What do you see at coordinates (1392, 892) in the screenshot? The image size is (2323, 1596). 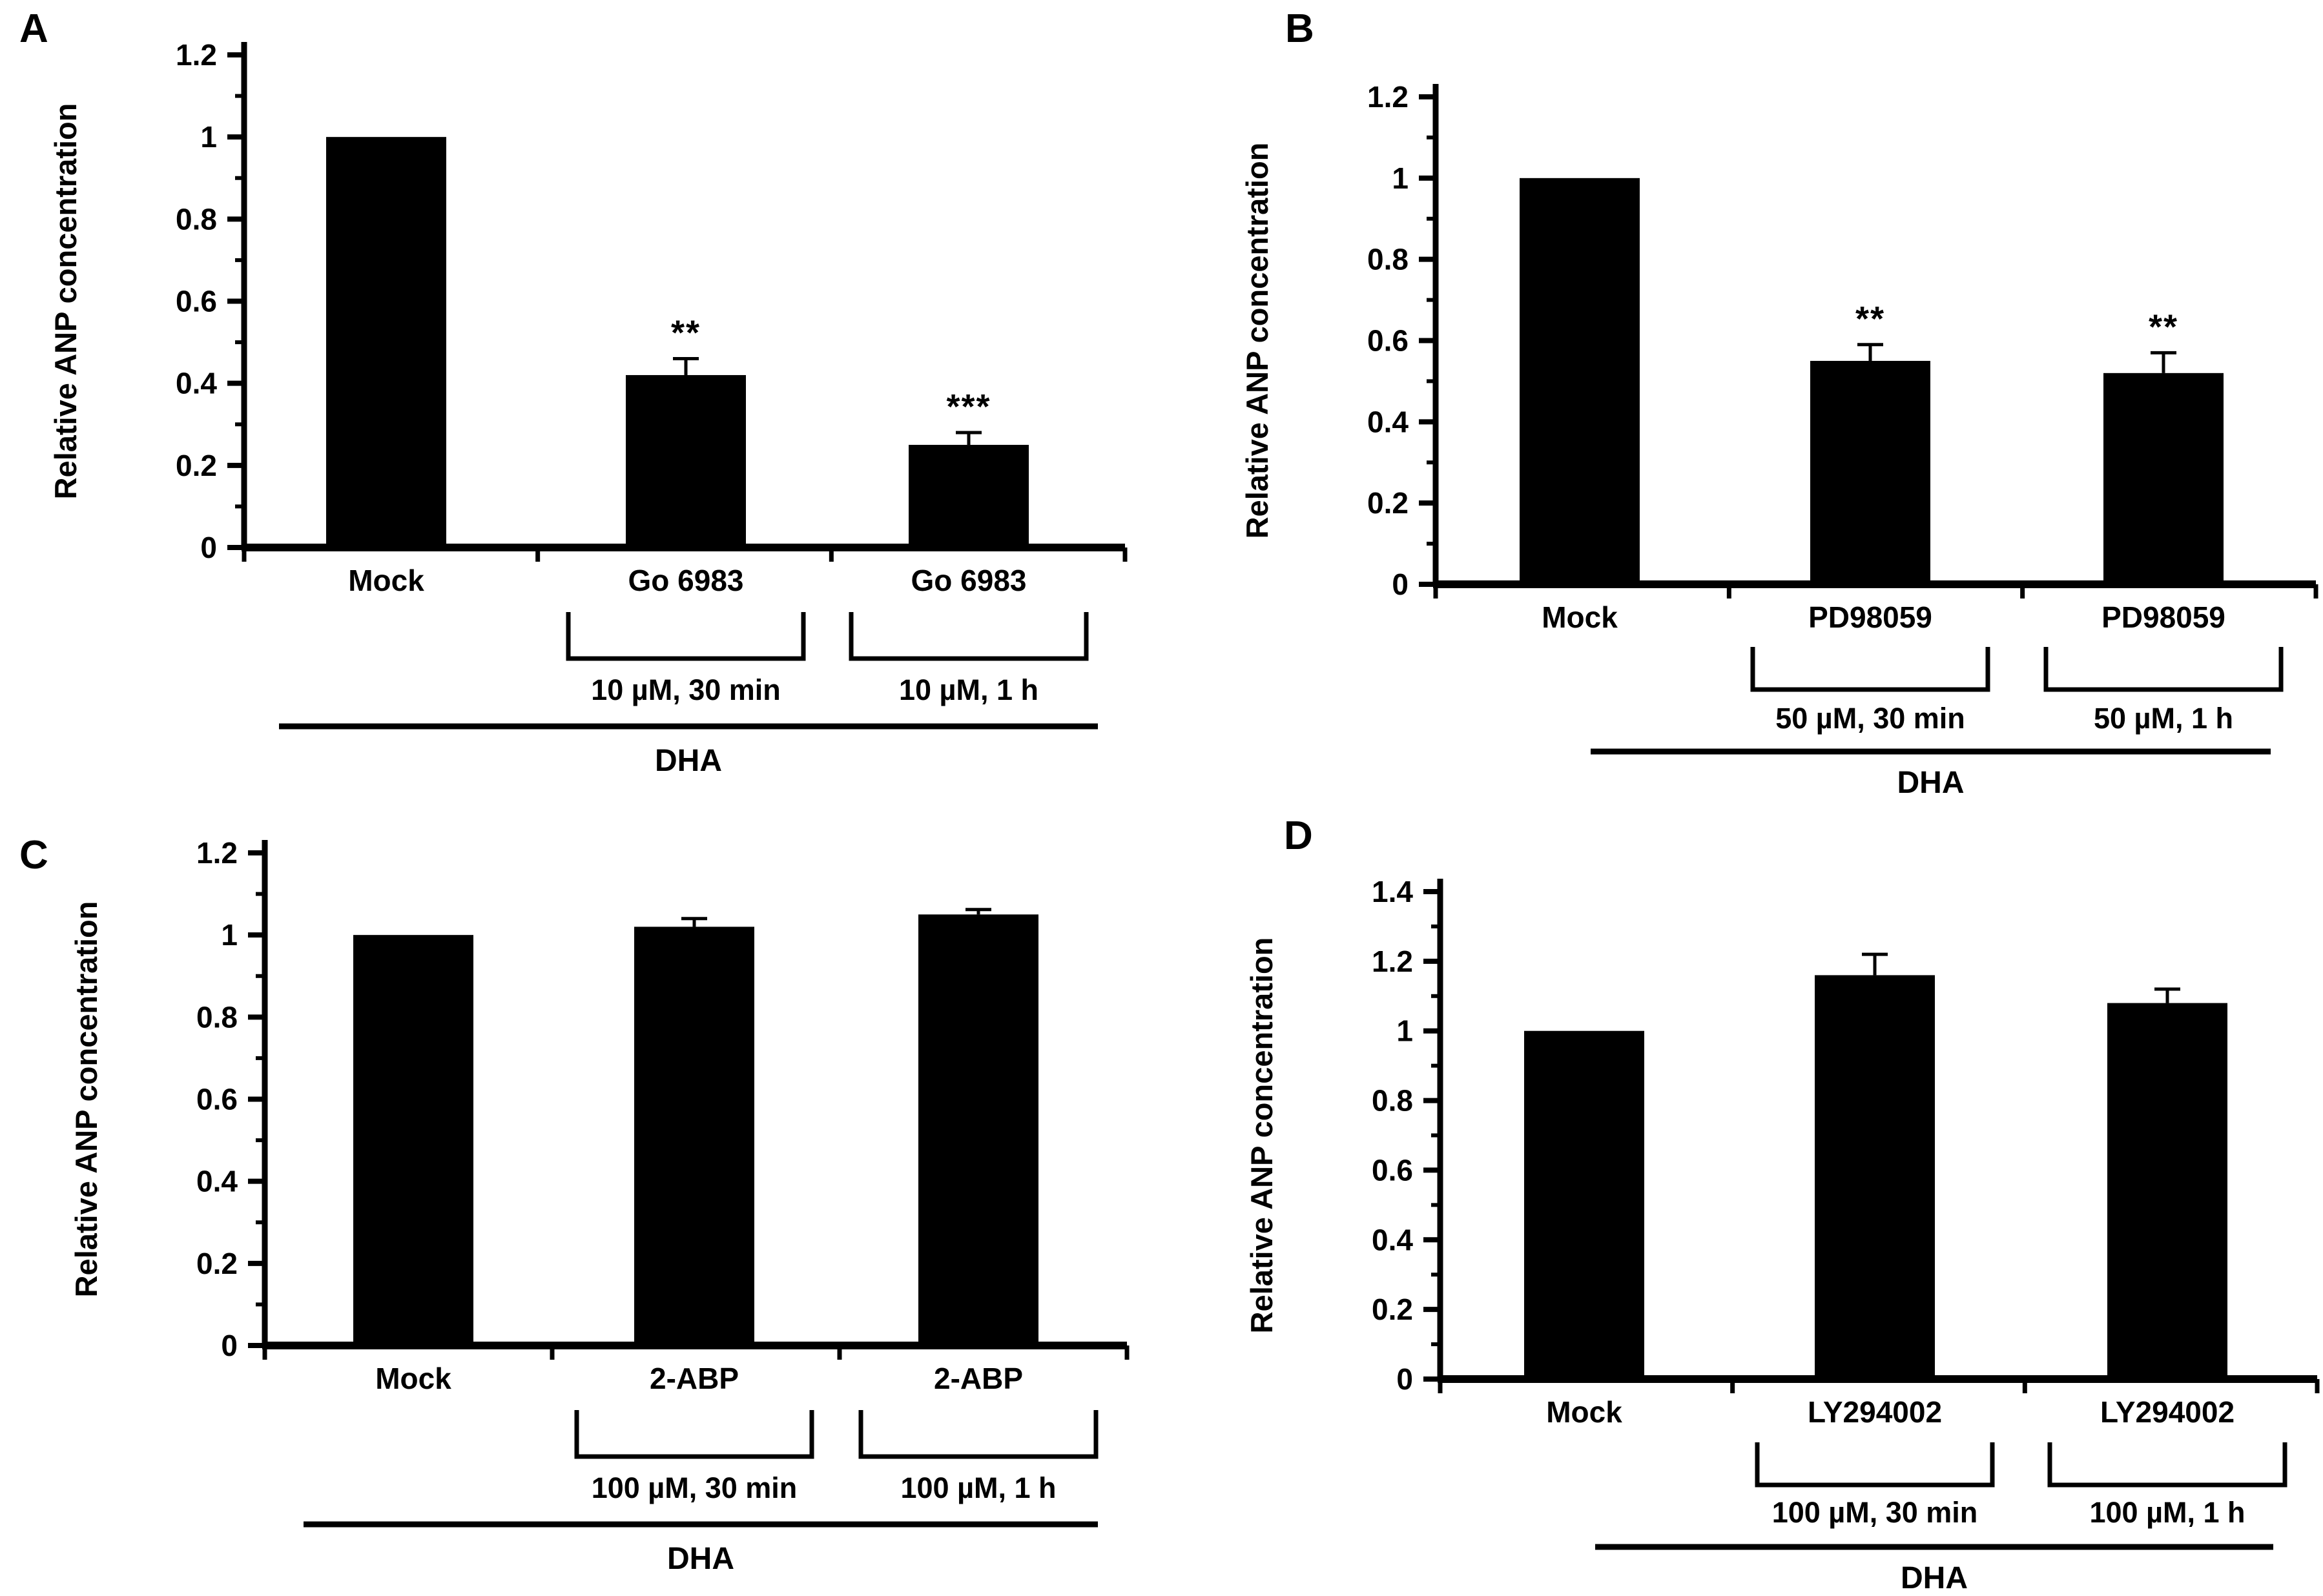 I see `y-tick-label: 1.4` at bounding box center [1392, 892].